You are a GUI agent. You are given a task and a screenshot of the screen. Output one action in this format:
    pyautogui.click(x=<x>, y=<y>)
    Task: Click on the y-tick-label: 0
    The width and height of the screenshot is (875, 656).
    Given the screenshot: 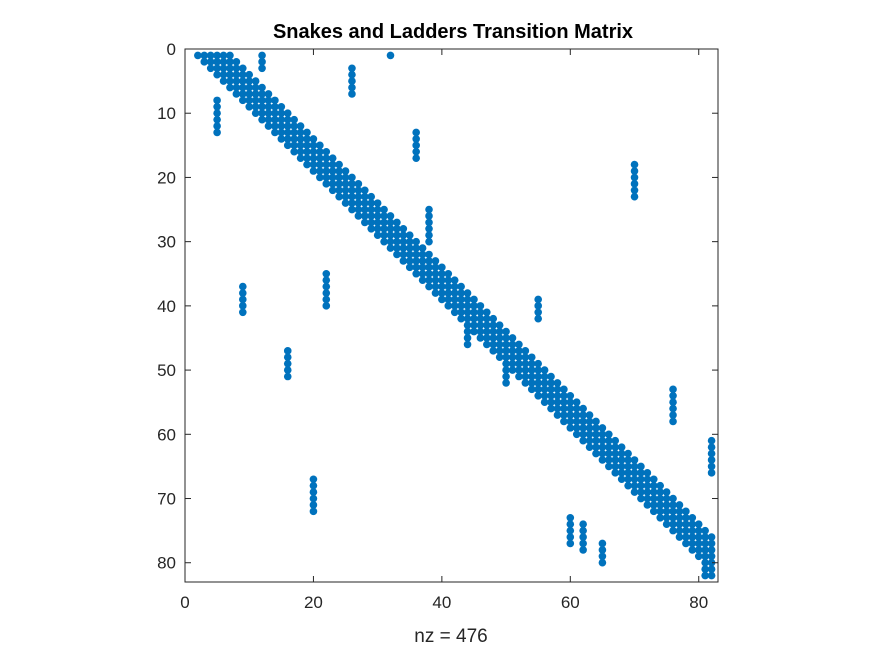 What is the action you would take?
    pyautogui.click(x=171, y=49)
    